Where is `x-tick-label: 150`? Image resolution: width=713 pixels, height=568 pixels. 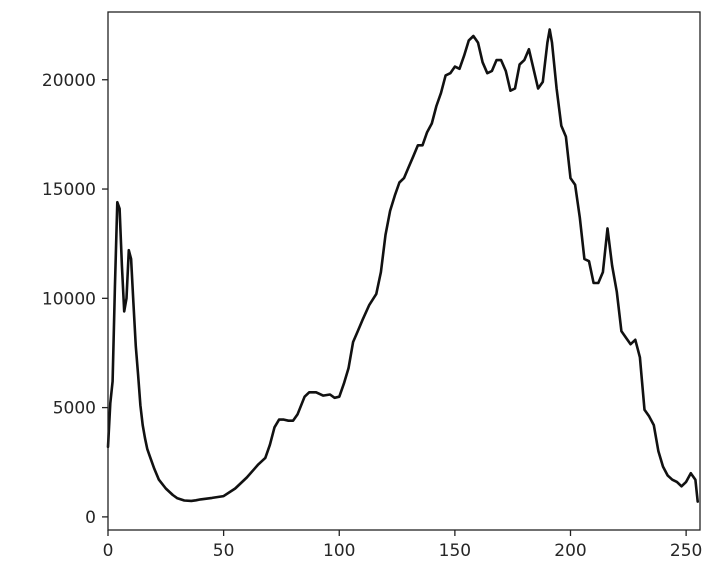
x-tick-label: 150 is located at coordinates (455, 551).